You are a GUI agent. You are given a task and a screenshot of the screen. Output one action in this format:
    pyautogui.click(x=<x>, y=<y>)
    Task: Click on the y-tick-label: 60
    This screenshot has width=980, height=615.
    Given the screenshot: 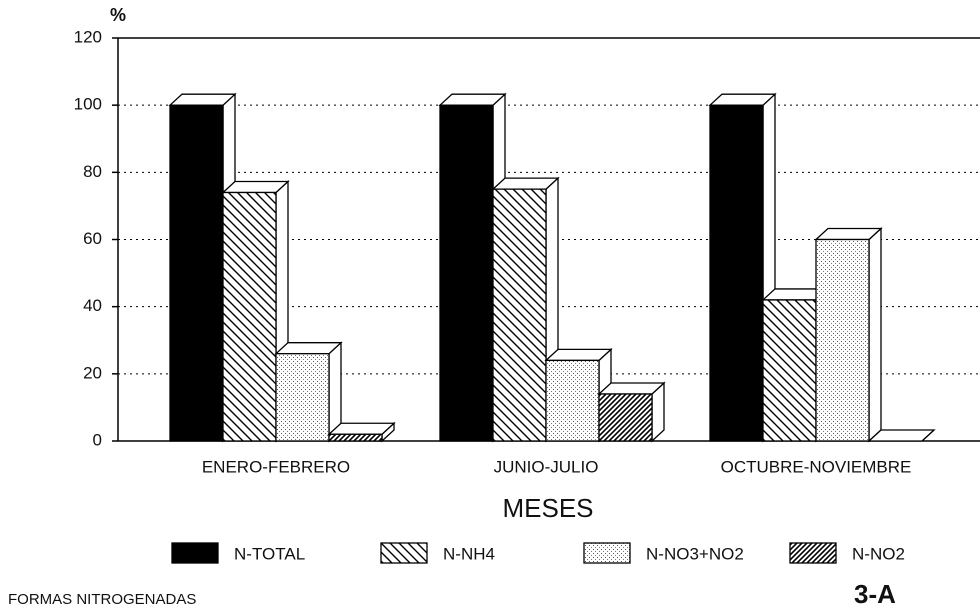 What is the action you would take?
    pyautogui.click(x=92, y=238)
    